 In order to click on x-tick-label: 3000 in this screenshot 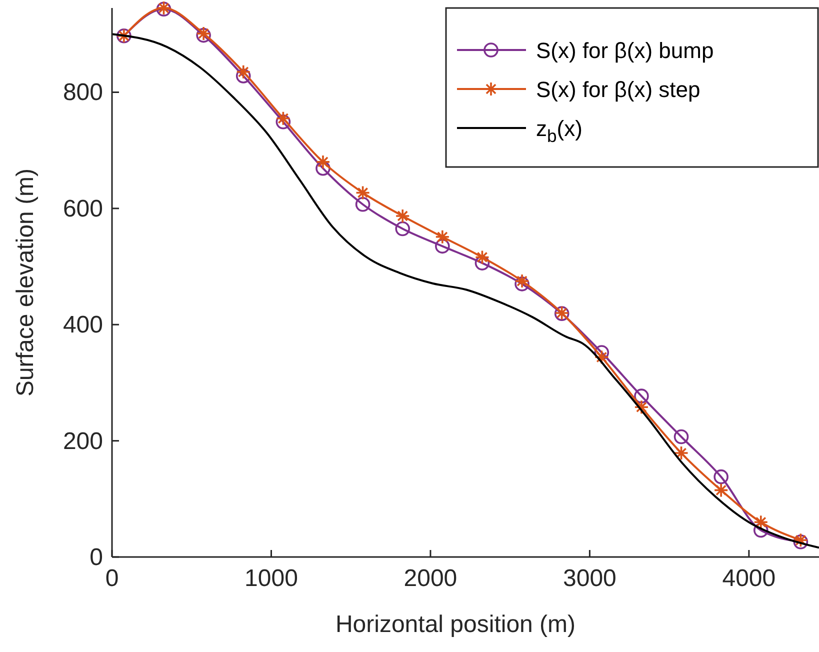, I will do `click(589, 578)`.